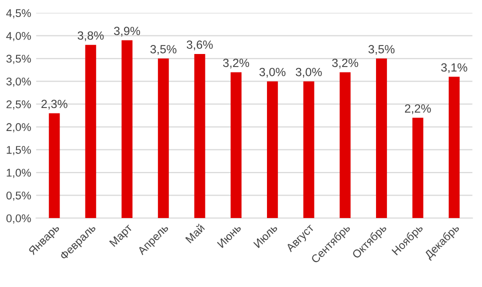 The image size is (482, 287). Describe the element at coordinates (18, 105) in the screenshot. I see `y-tick-label: 2,5%` at that location.